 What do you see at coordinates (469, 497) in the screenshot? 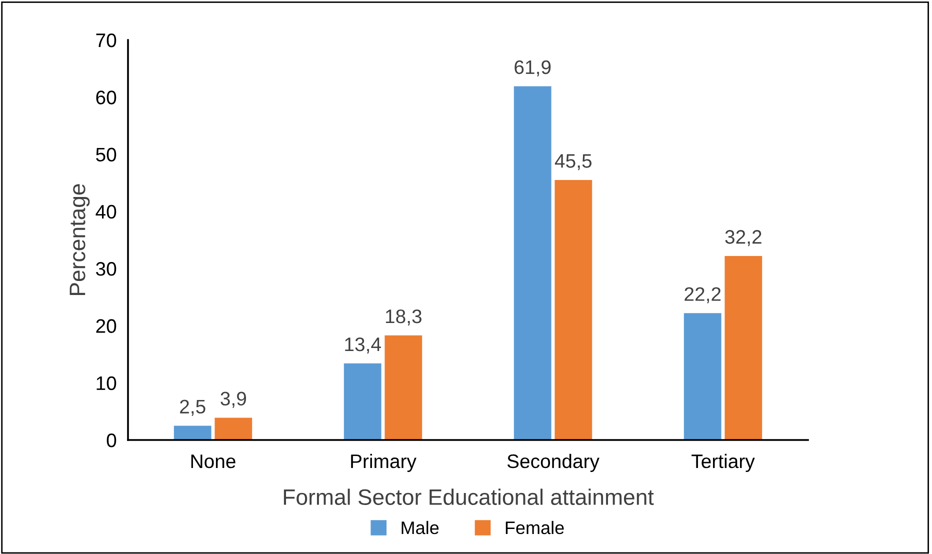
I see `x-axis-title: Formal Sector Educational attainment` at bounding box center [469, 497].